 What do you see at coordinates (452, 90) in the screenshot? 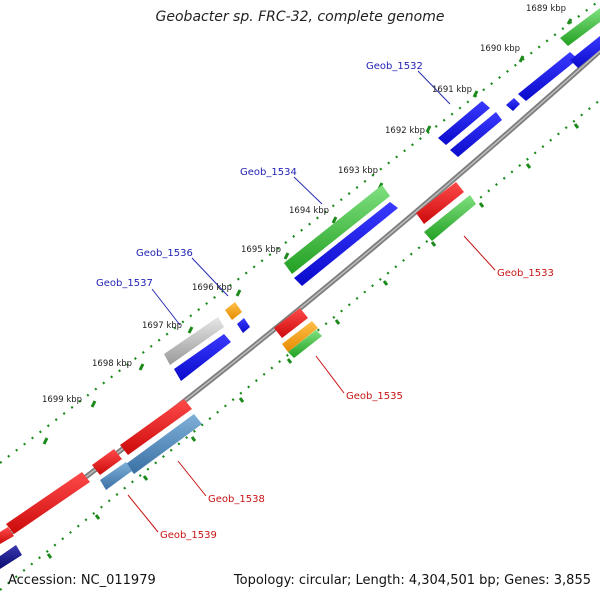
I see `scale-label-1691: 1691 kbp` at bounding box center [452, 90].